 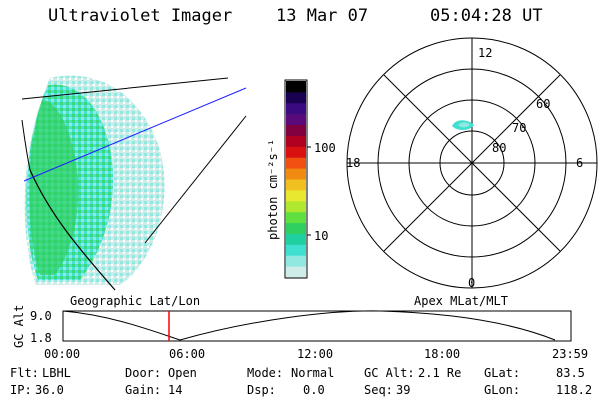 I want to click on mlat-label-80: 80, so click(x=499, y=148).